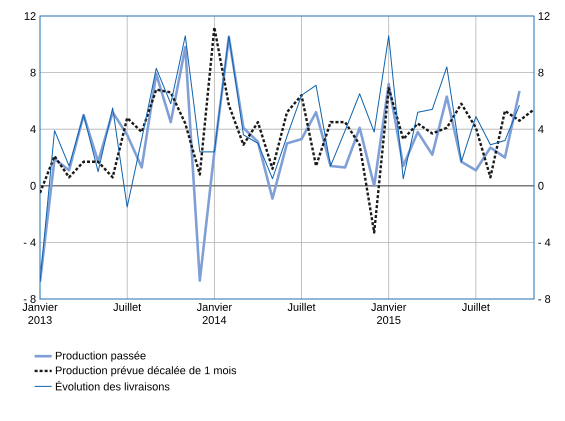  Describe the element at coordinates (30, 242) in the screenshot. I see `y-tick-label: - 4` at that location.